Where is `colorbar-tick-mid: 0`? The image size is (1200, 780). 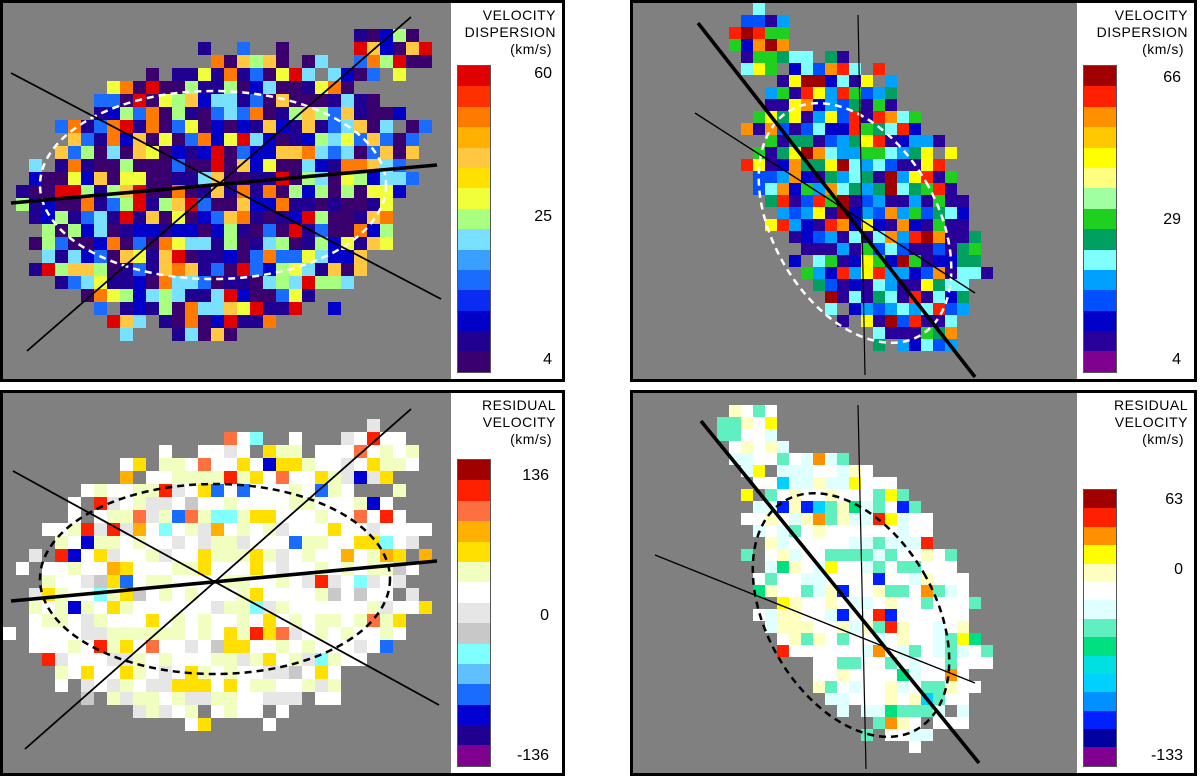 colorbar-tick-mid: 0 is located at coordinates (544, 615).